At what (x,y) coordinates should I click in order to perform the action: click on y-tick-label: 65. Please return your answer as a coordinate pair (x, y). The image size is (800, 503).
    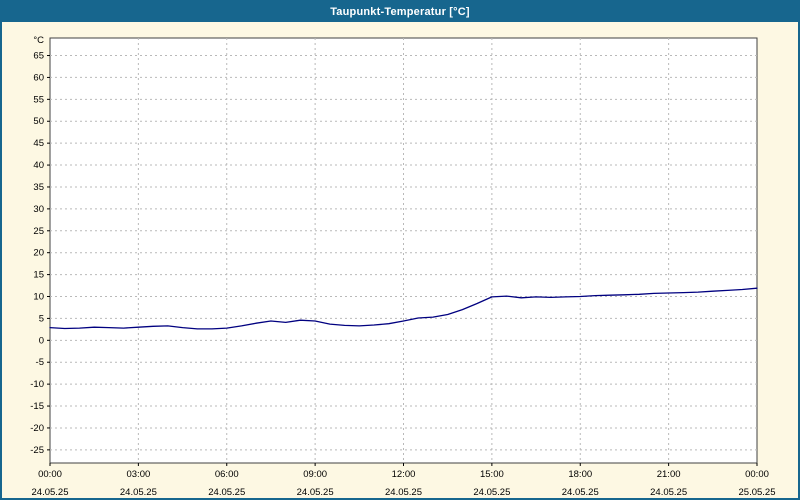
    Looking at the image, I should click on (38, 56).